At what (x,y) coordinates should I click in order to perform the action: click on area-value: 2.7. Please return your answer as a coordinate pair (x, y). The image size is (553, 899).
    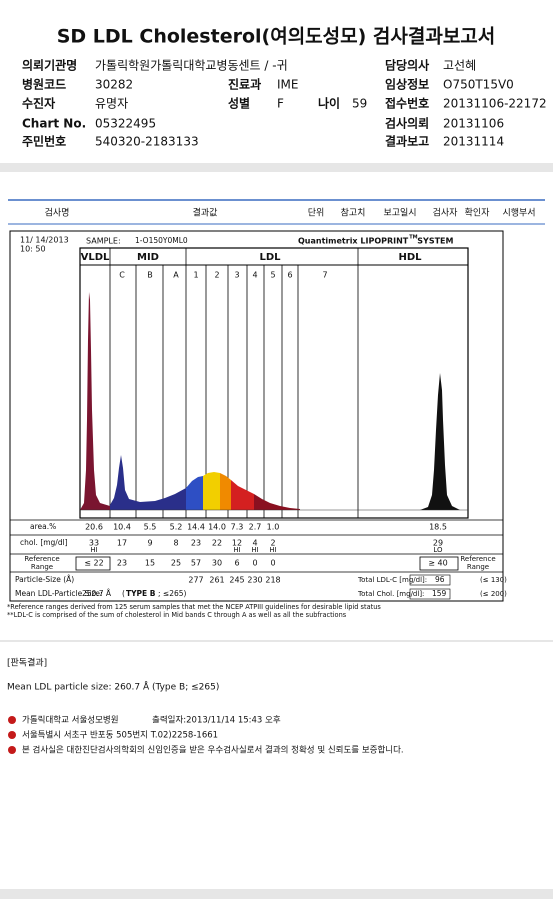
    Looking at the image, I should click on (255, 527).